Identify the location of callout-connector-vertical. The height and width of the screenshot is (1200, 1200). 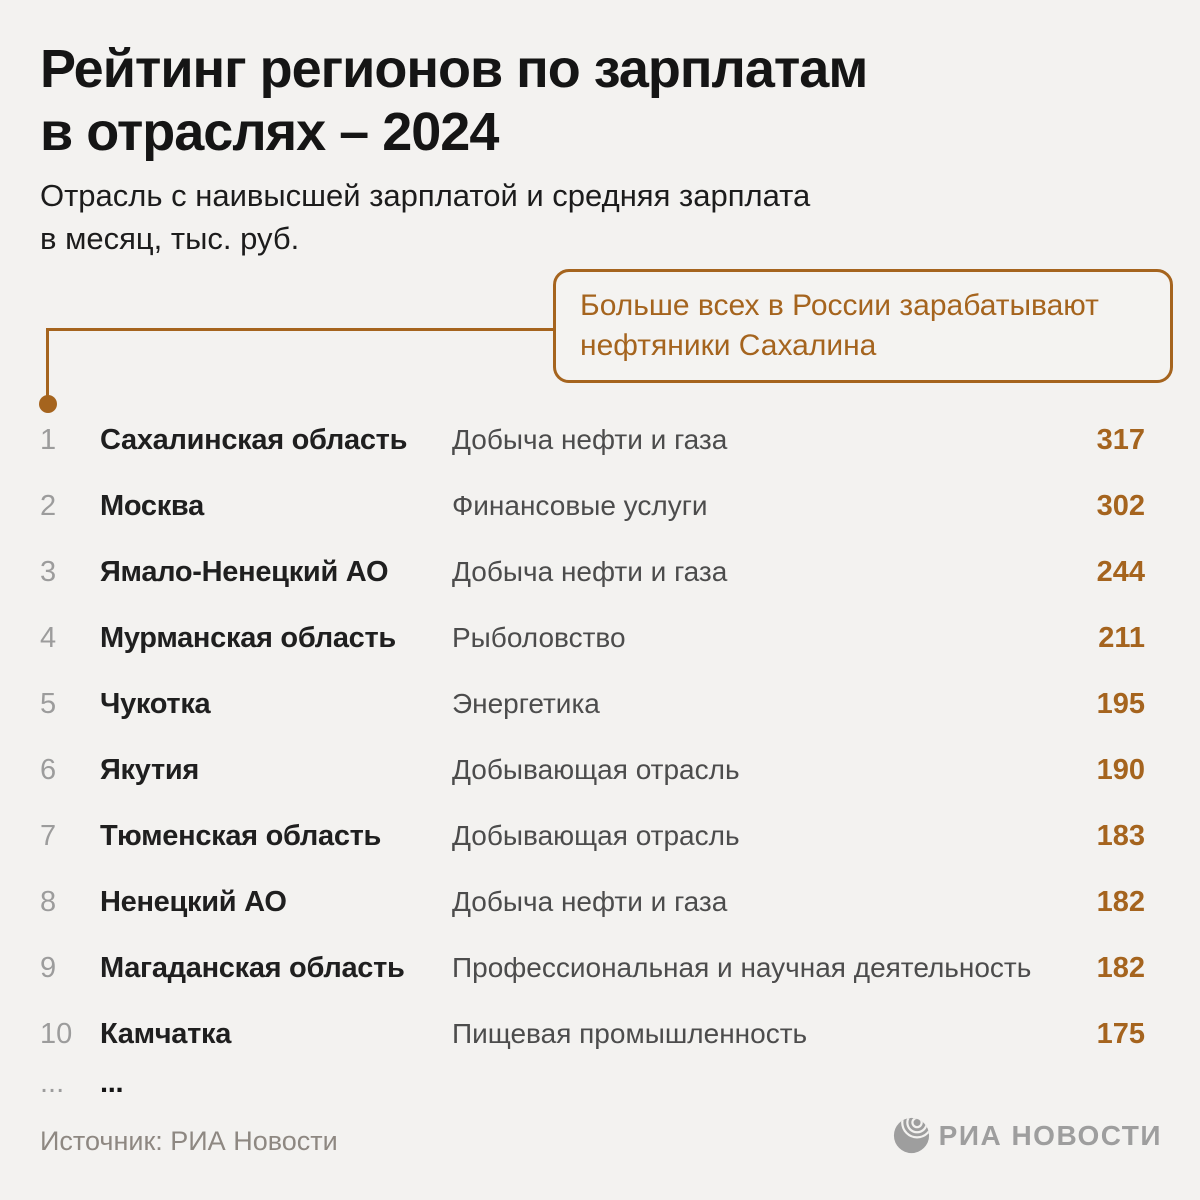
(47, 363).